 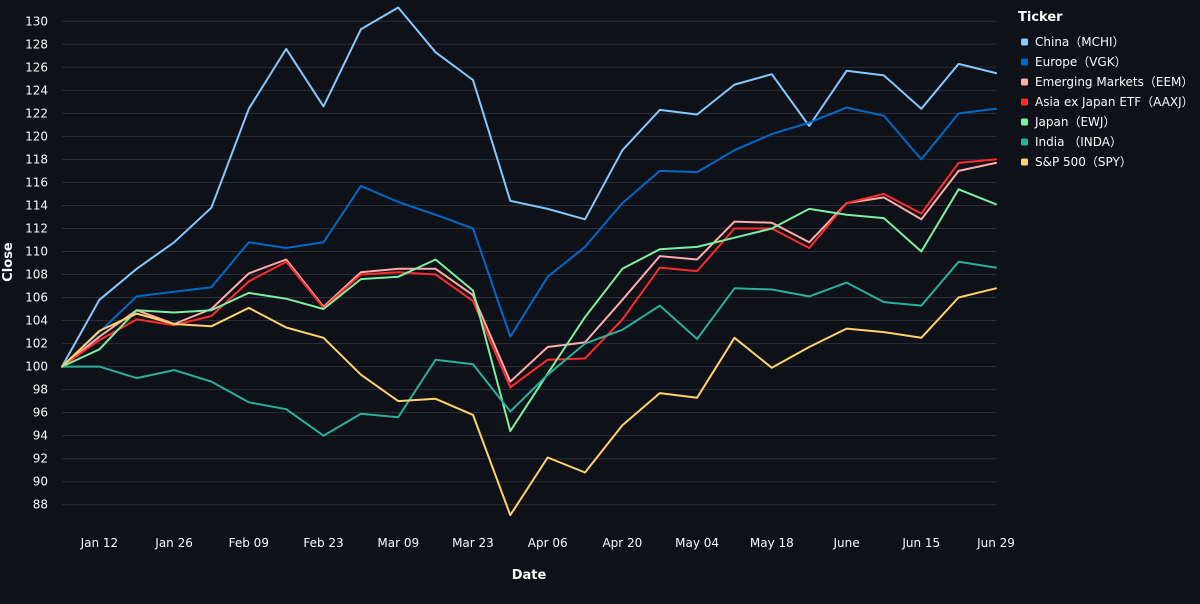 I want to click on y-tick-label: 124, so click(x=36, y=90).